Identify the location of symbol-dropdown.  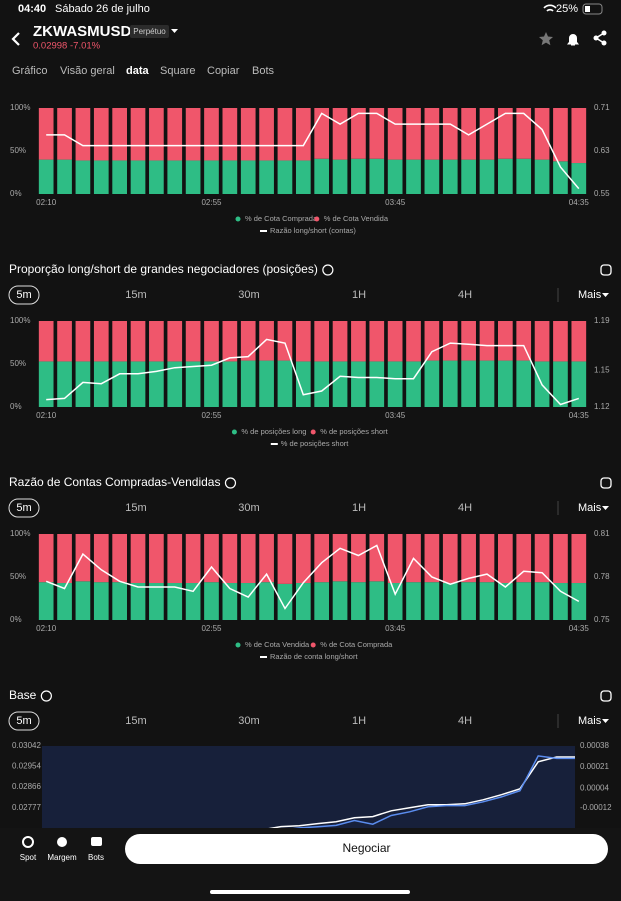
(174, 31).